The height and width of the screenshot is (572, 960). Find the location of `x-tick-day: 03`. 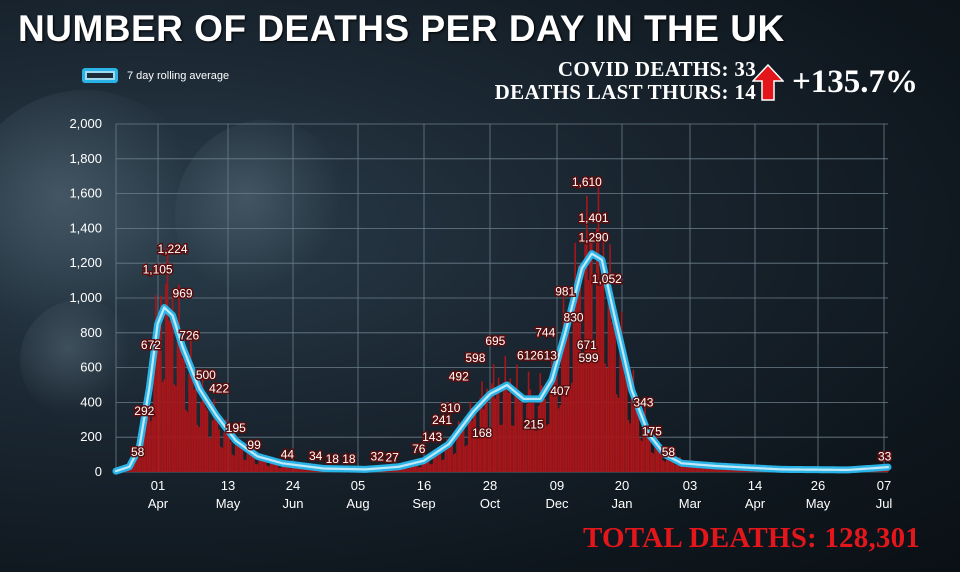

x-tick-day: 03 is located at coordinates (690, 485).